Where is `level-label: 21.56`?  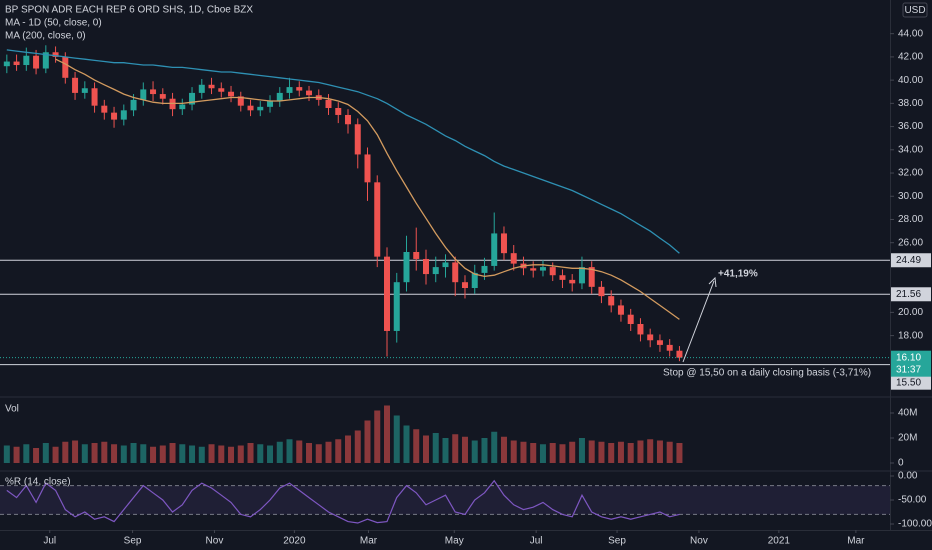
level-label: 21.56 is located at coordinates (908, 294).